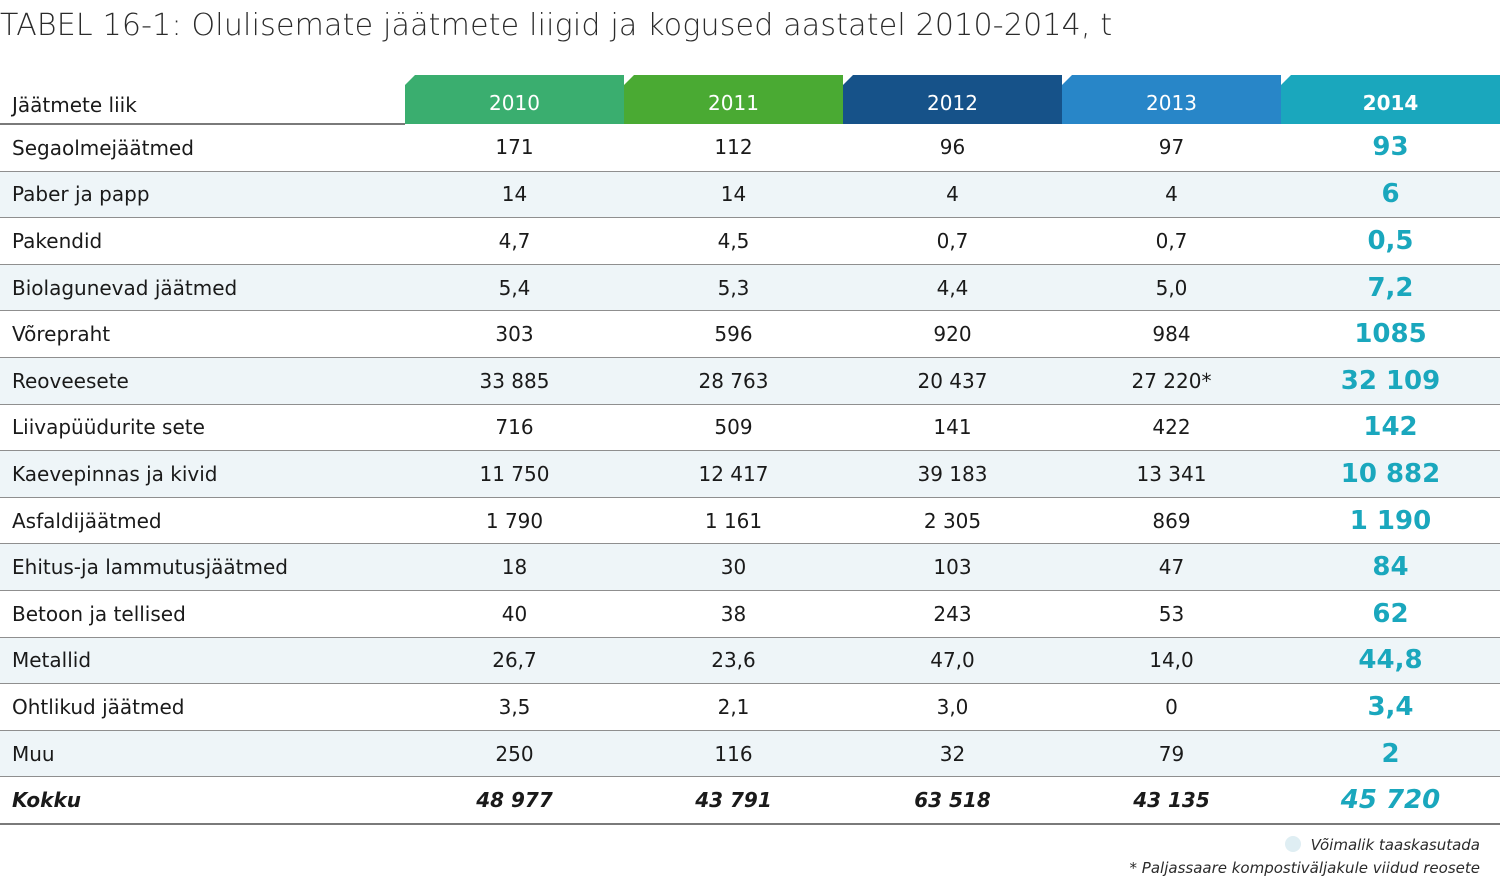  I want to click on value-cell-2011: 596, so click(733, 334).